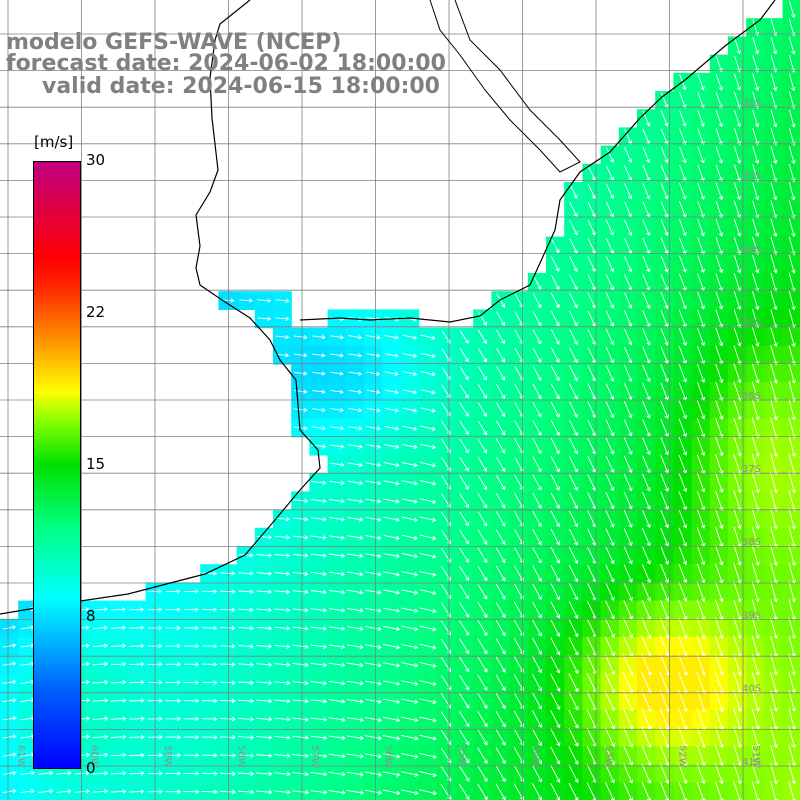  I want to click on longitude-label: 55W, so click(461, 756).